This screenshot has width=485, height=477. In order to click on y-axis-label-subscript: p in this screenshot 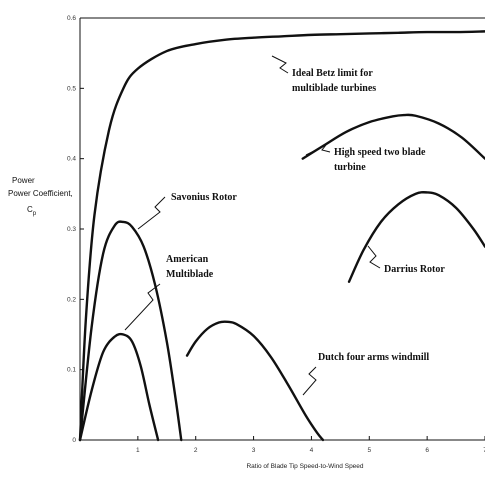, I will do `click(35, 214)`.